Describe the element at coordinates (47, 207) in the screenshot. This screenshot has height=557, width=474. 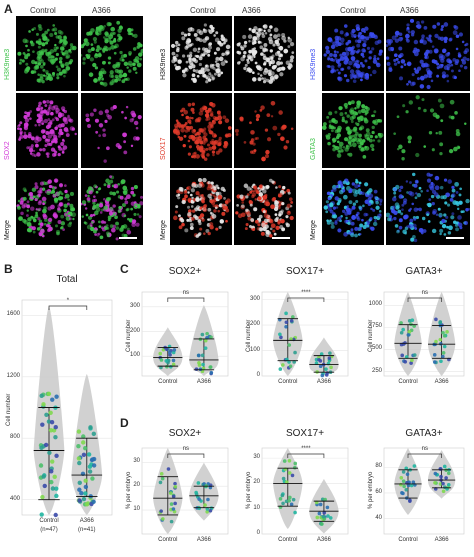
I see `micrograph-tile` at that location.